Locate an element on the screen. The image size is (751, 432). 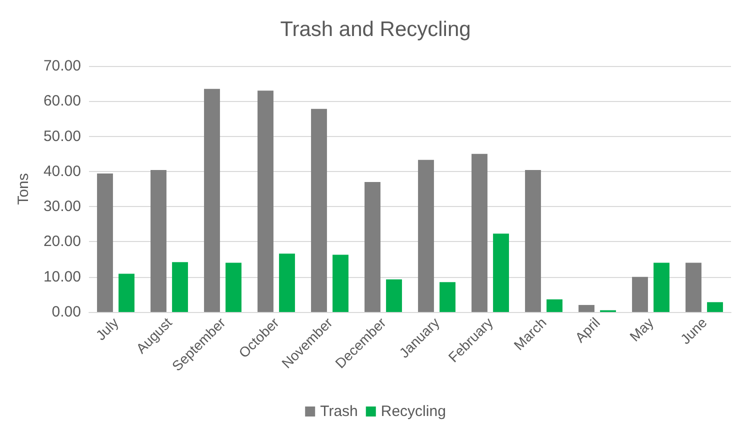
y-tick-label: 10.00 is located at coordinates (62, 277).